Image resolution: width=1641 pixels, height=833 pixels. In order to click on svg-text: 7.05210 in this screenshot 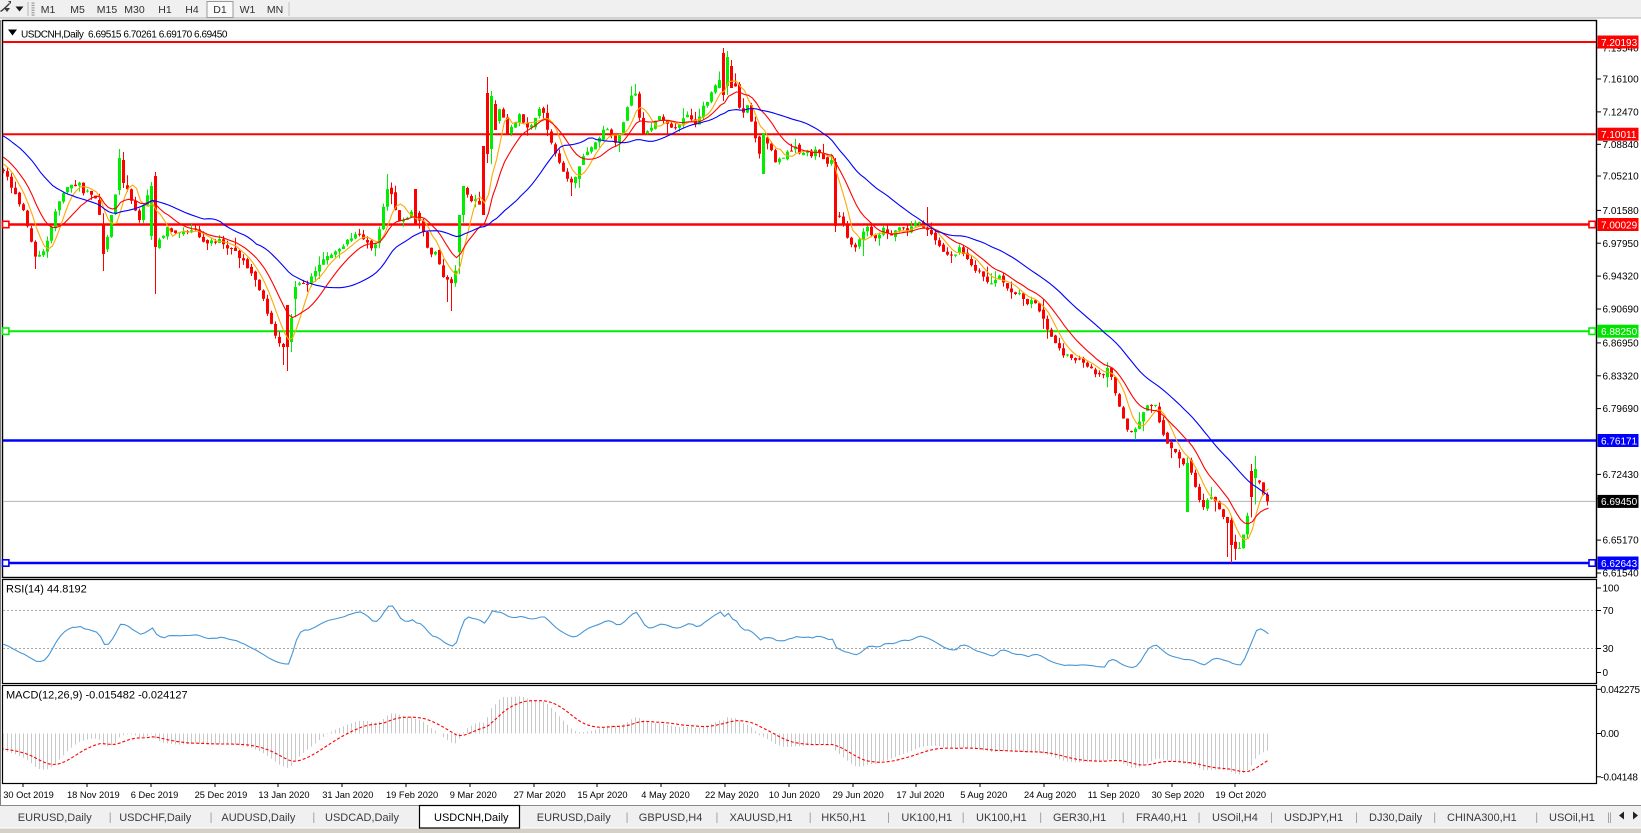, I will do `click(1621, 177)`.